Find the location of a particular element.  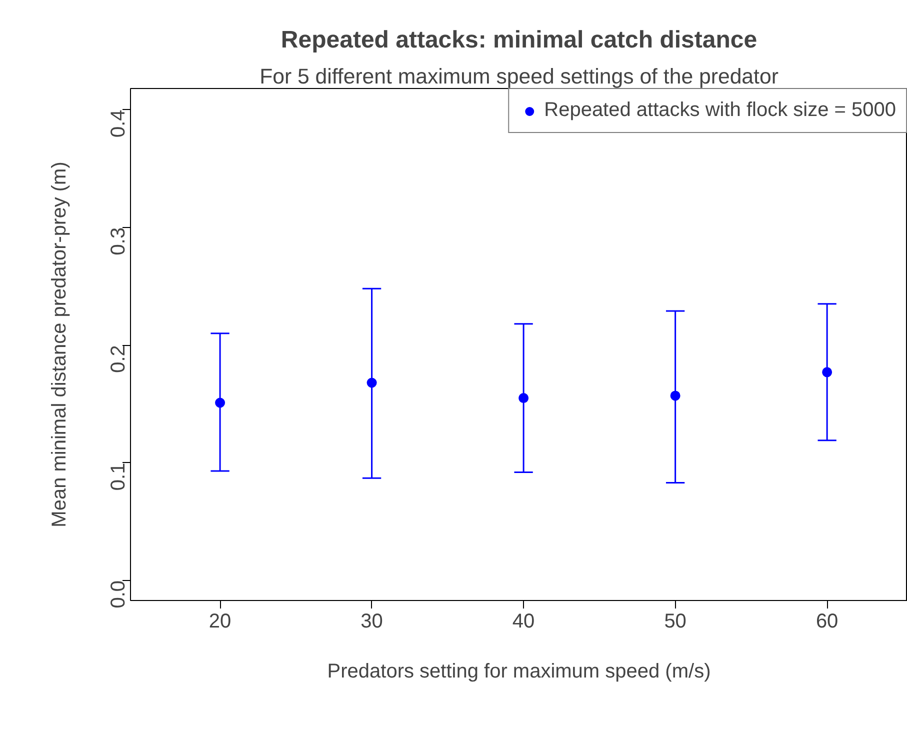

y-axis-title: Mean minimal distance predator-prey (m) is located at coordinates (59, 345).